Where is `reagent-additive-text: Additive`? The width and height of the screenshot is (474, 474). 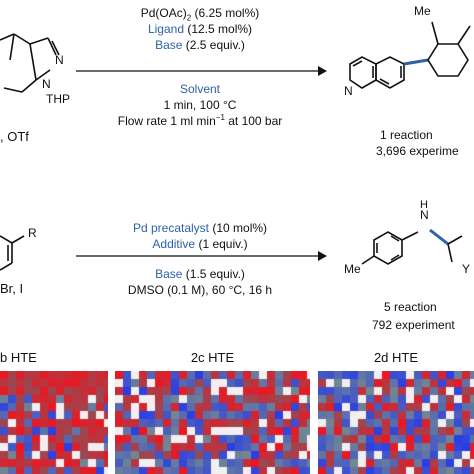 reagent-additive-text: Additive is located at coordinates (174, 244).